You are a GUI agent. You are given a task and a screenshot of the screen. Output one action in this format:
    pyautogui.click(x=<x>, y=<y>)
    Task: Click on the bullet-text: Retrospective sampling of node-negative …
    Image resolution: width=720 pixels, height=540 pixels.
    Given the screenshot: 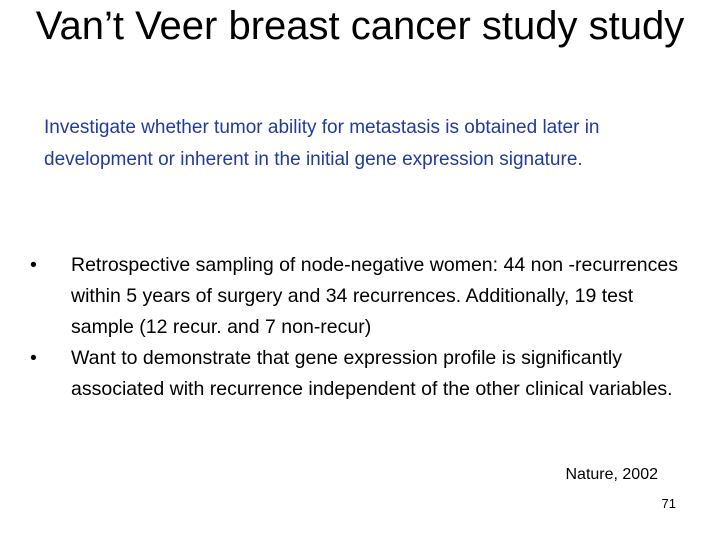 What is the action you would take?
    pyautogui.click(x=374, y=296)
    